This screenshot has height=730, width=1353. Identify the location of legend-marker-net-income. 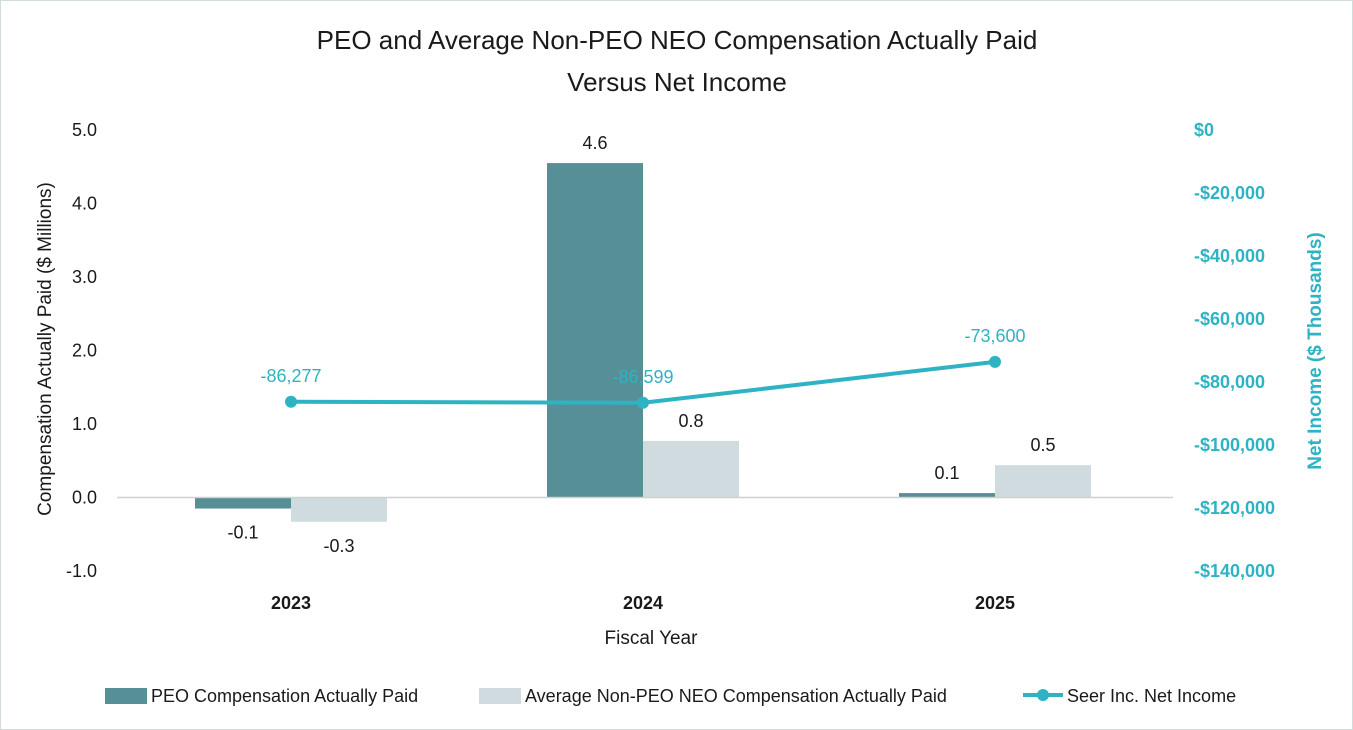
(1043, 695).